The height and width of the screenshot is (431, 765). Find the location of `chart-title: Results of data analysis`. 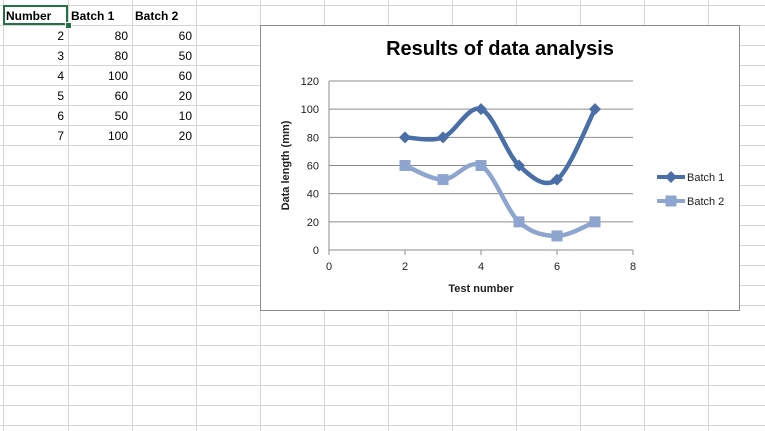

chart-title: Results of data analysis is located at coordinates (500, 49).